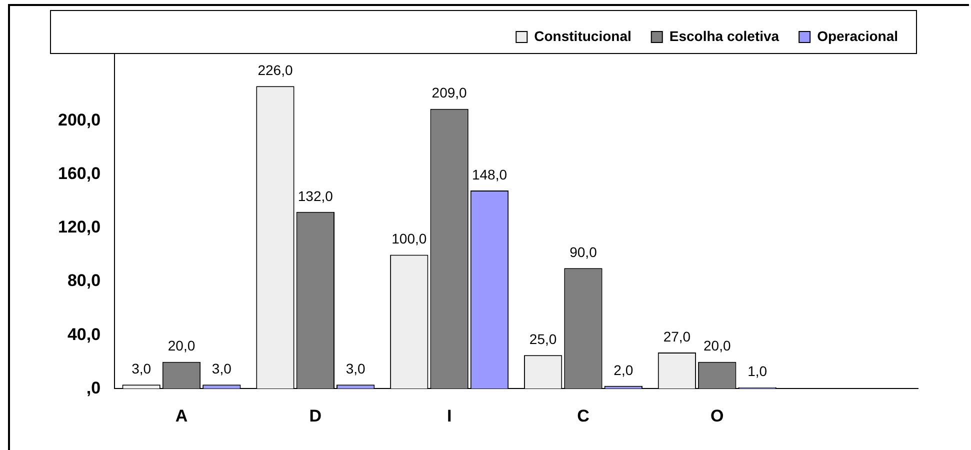  I want to click on data-label: 90,0, so click(584, 252).